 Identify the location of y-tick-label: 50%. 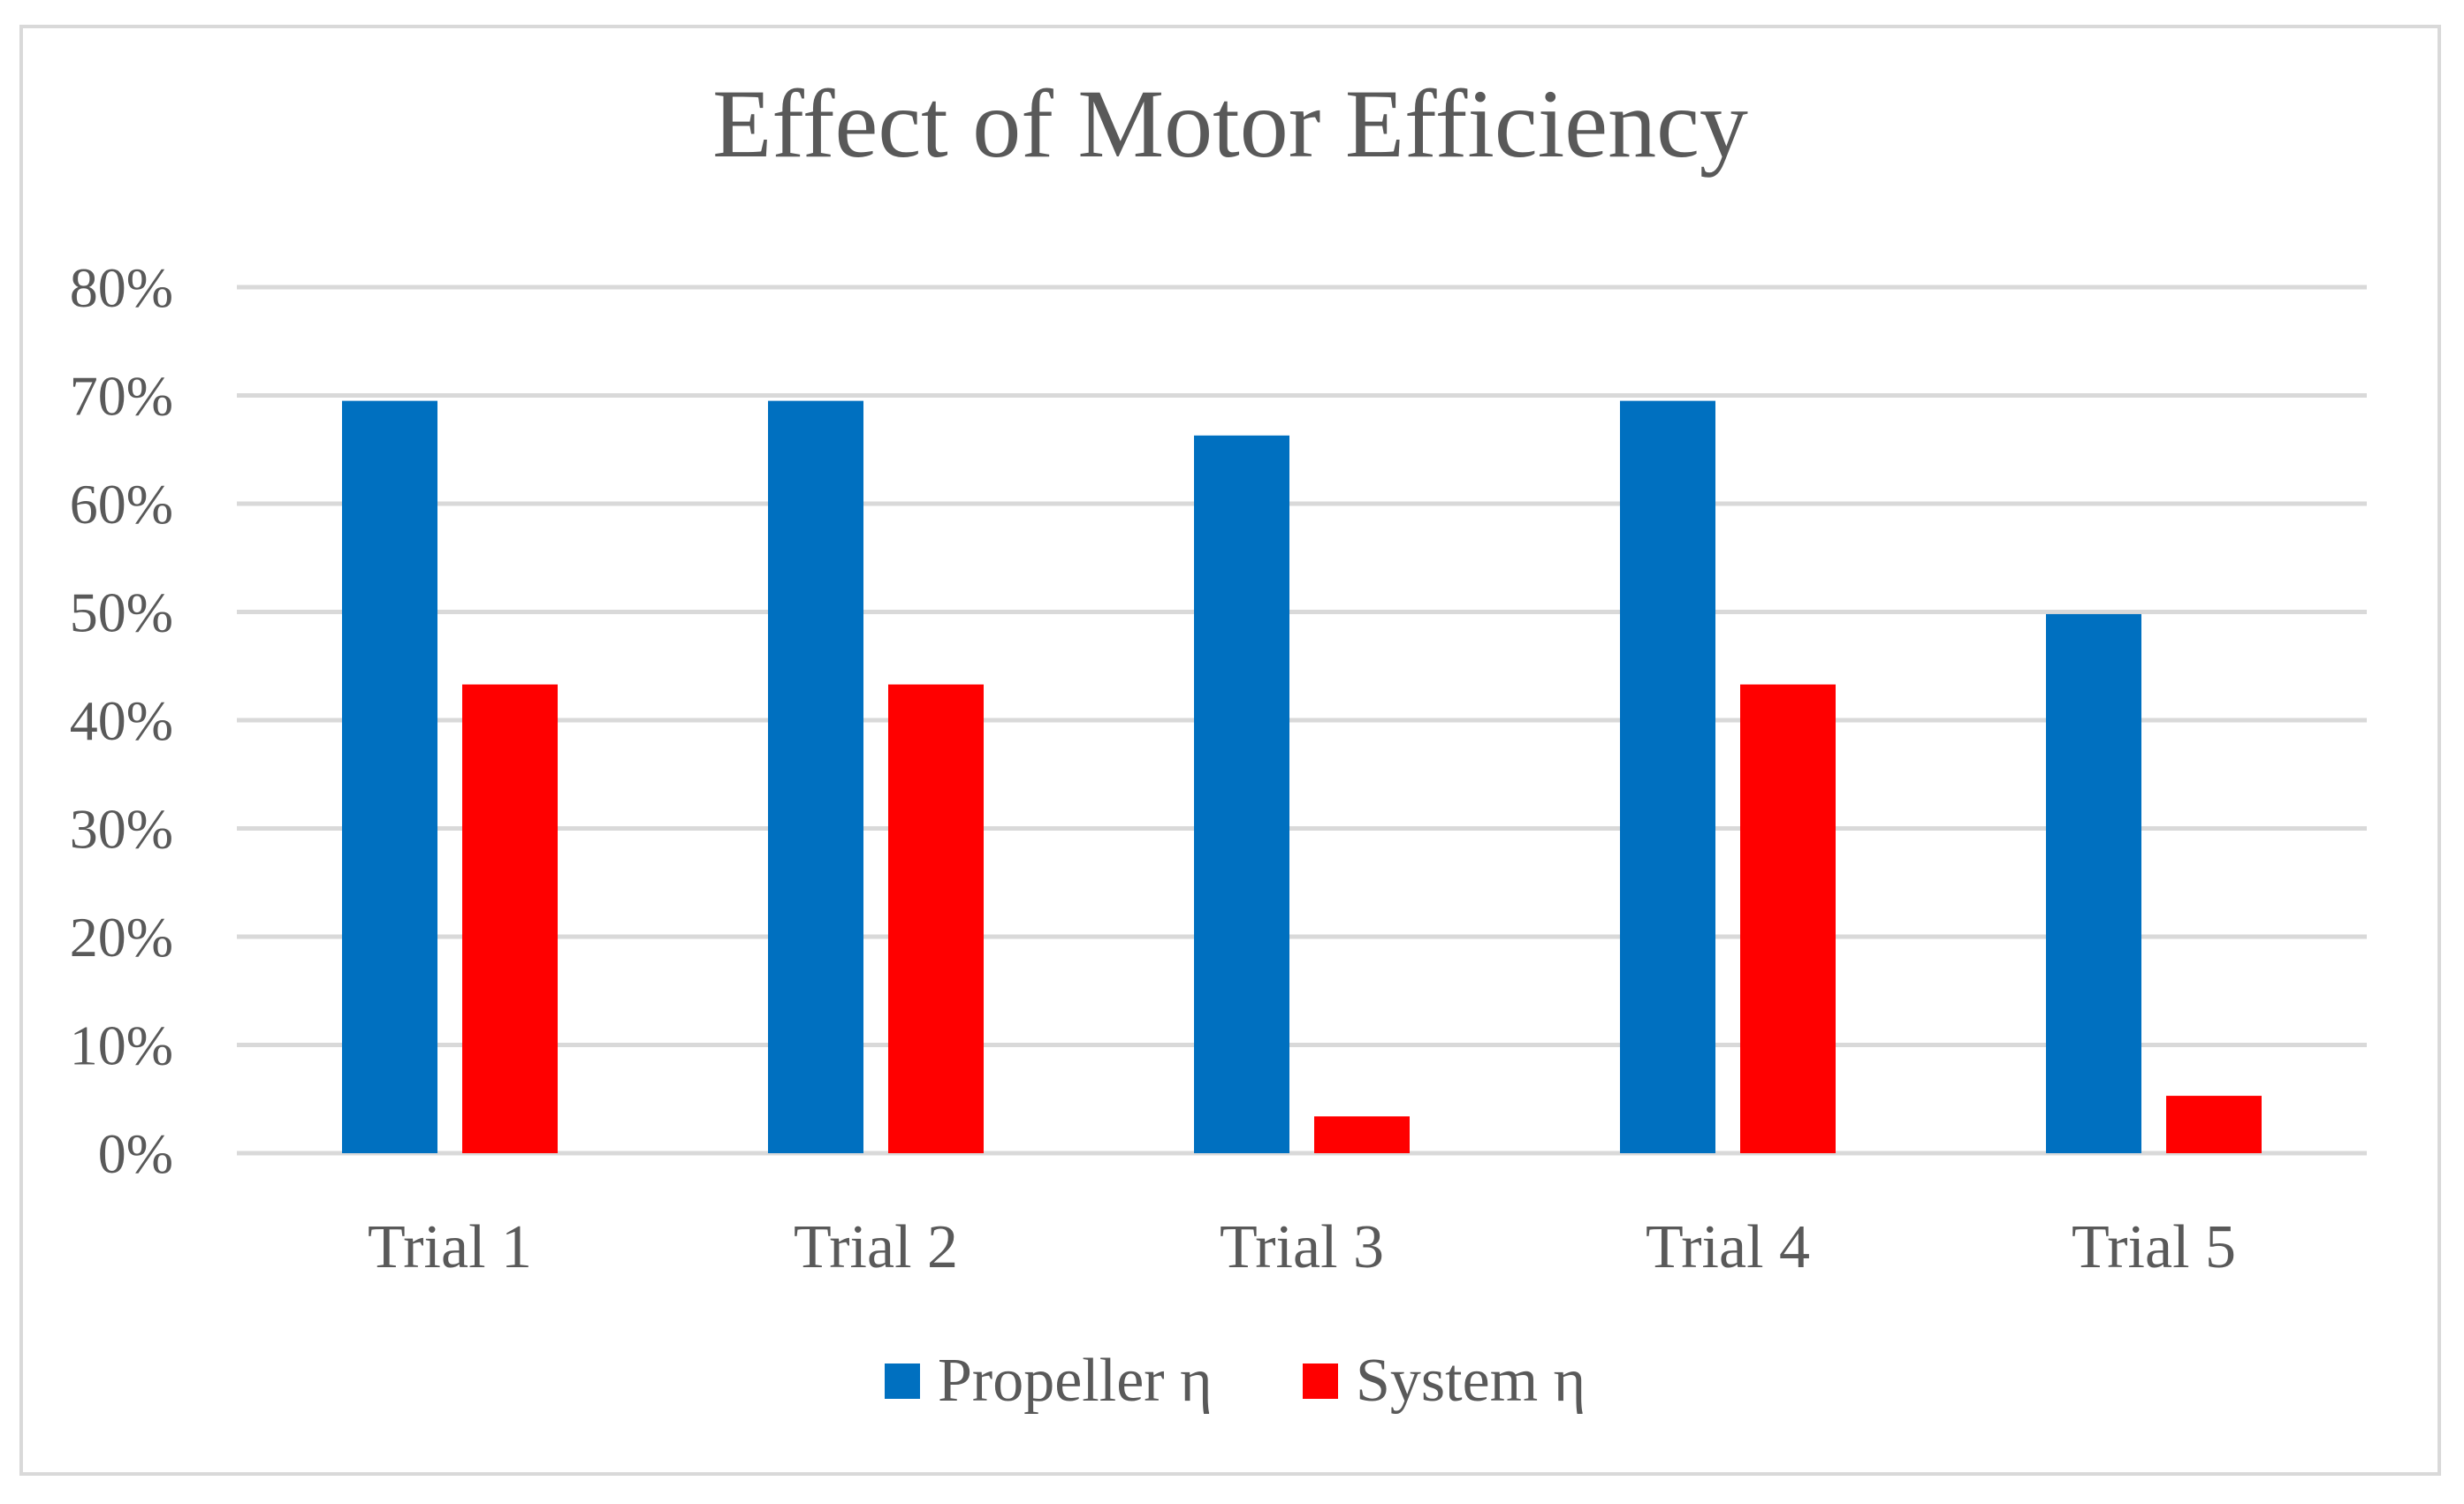
(122, 612).